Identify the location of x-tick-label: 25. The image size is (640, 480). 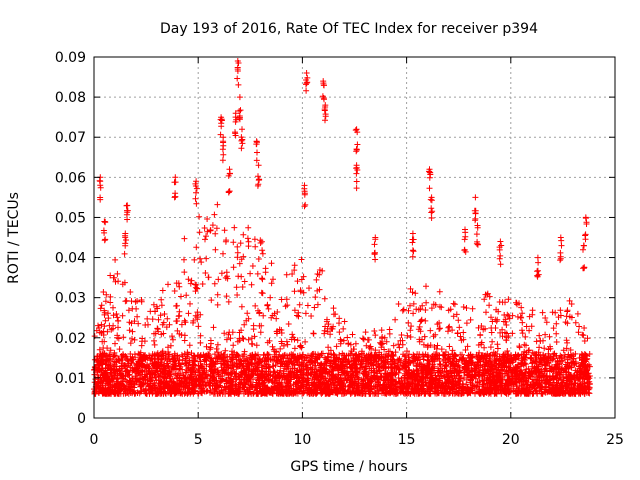
(615, 440).